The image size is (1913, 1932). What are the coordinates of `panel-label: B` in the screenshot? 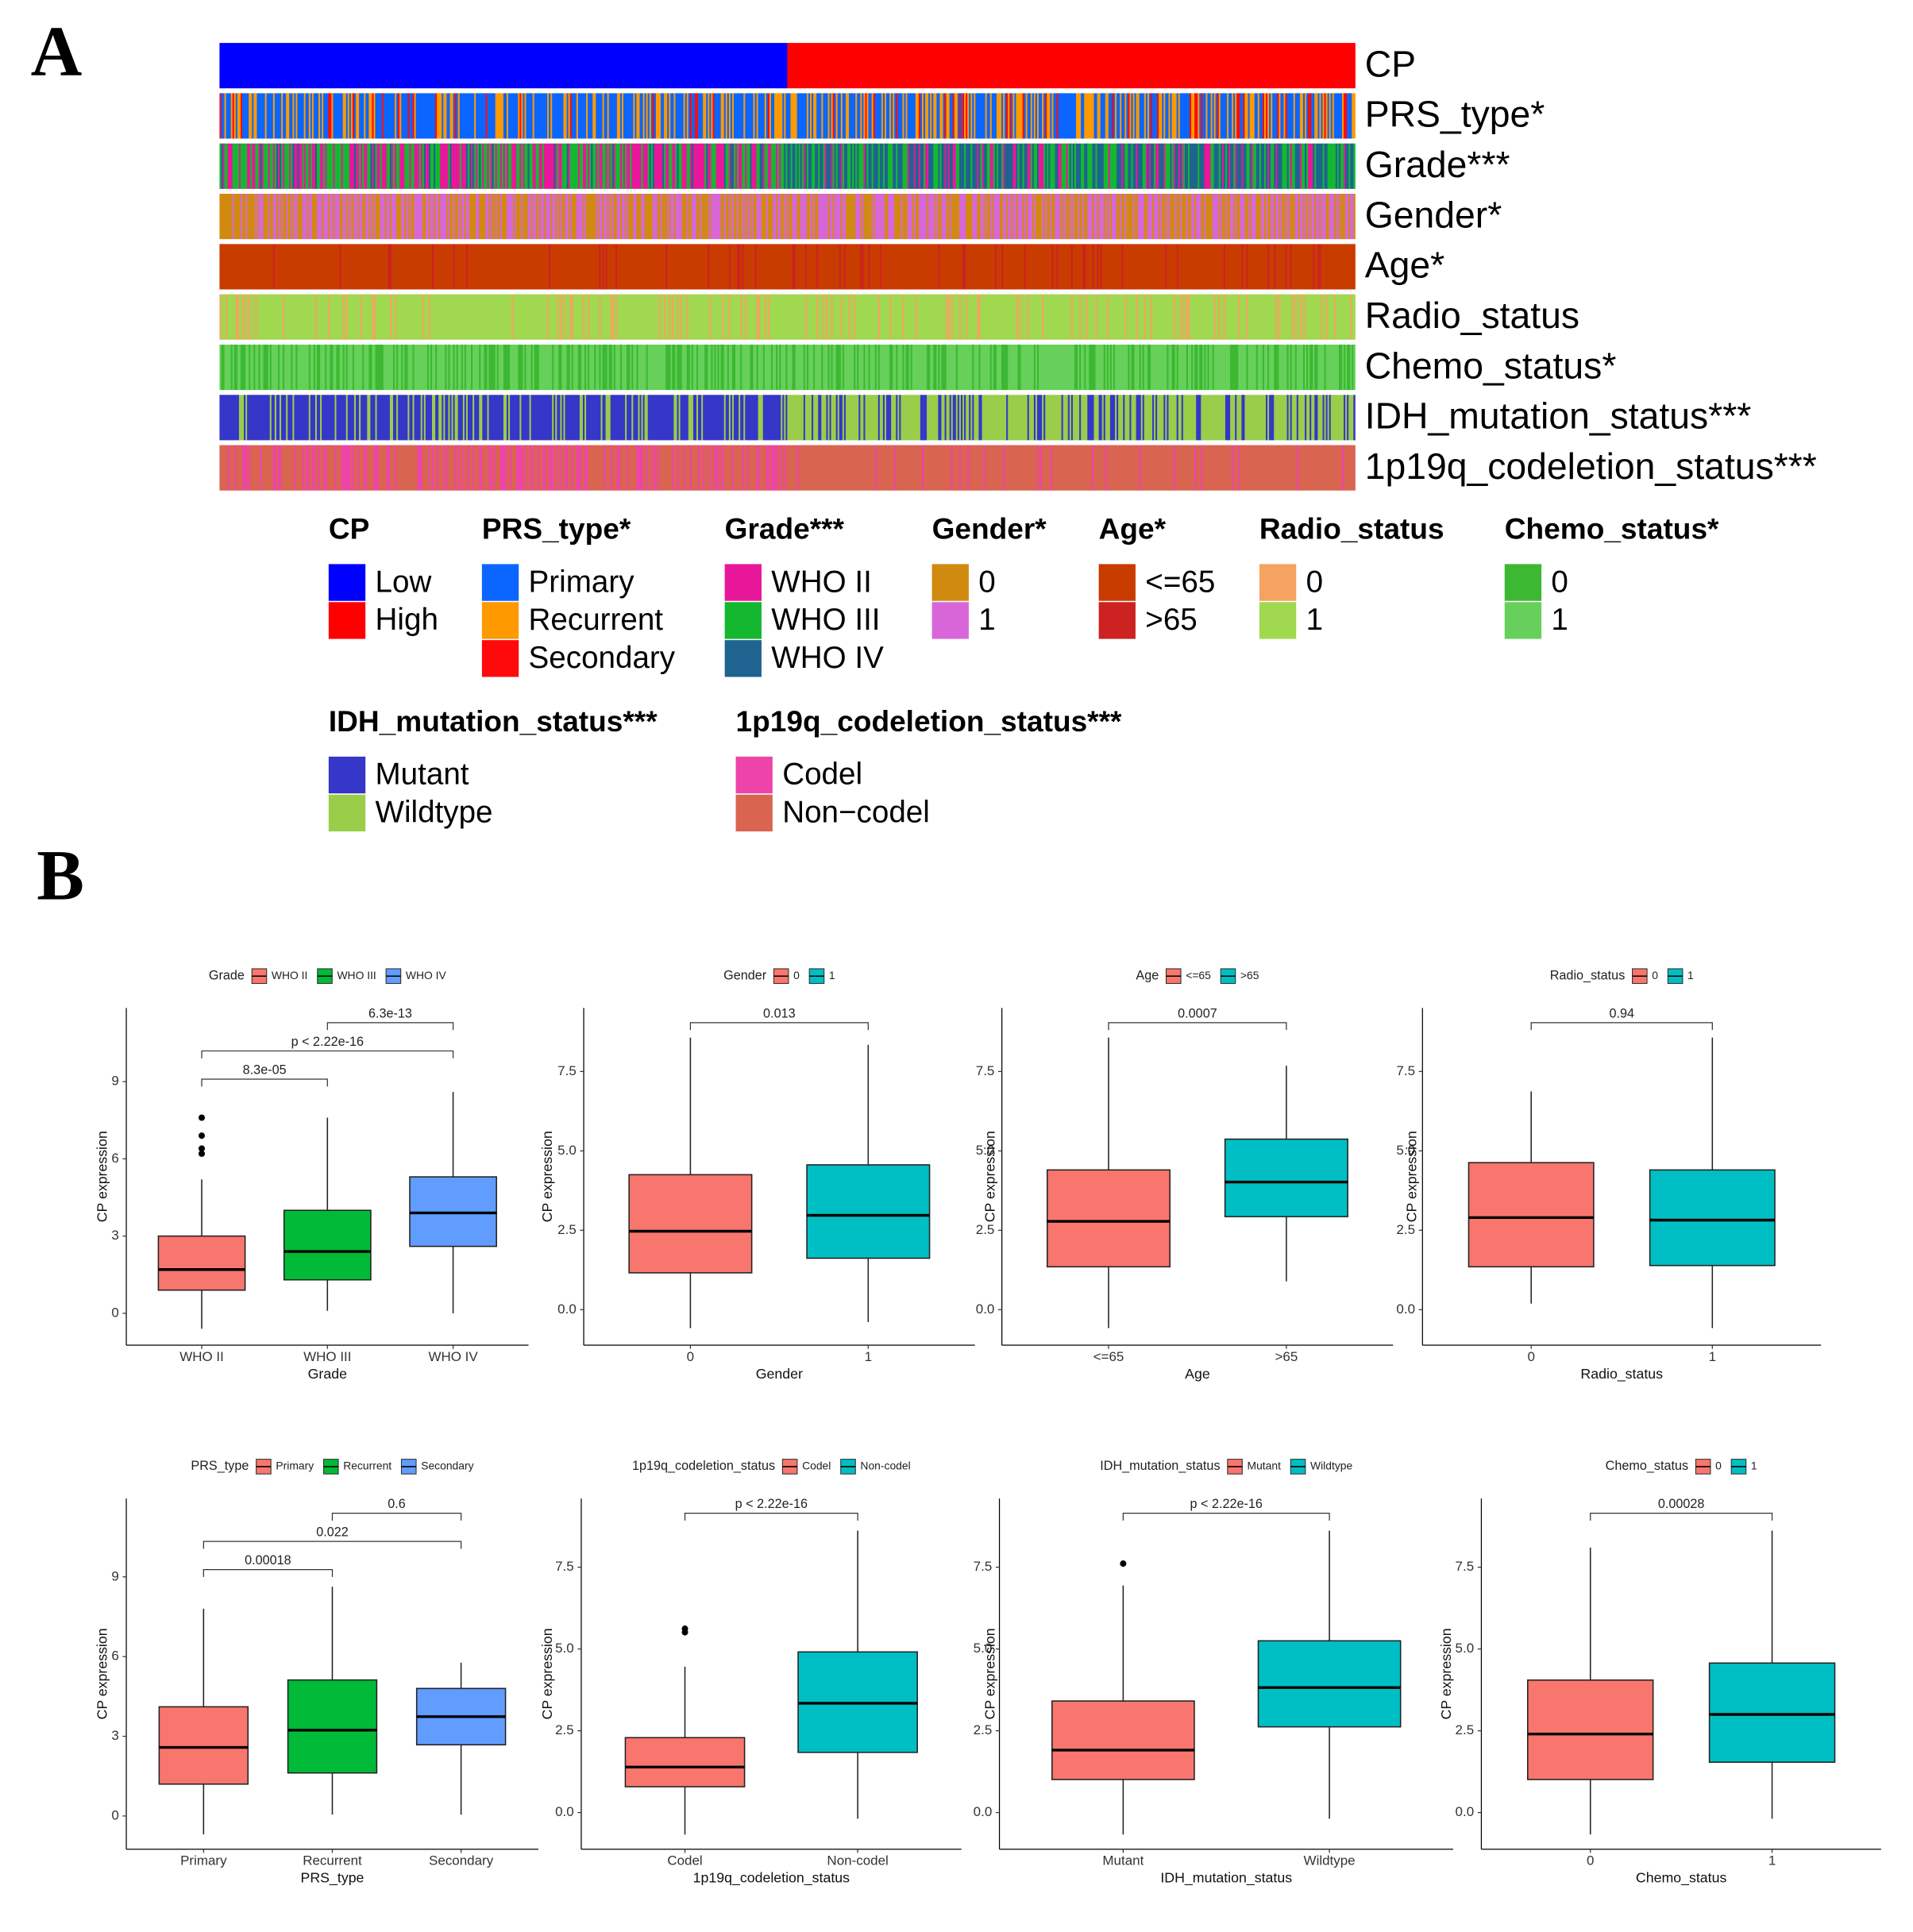 It's located at (61, 876).